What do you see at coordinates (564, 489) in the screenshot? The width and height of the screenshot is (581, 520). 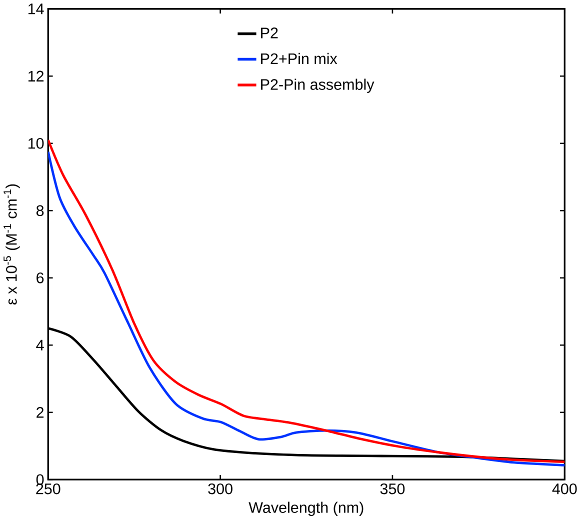 I see `x-tick-label: 400` at bounding box center [564, 489].